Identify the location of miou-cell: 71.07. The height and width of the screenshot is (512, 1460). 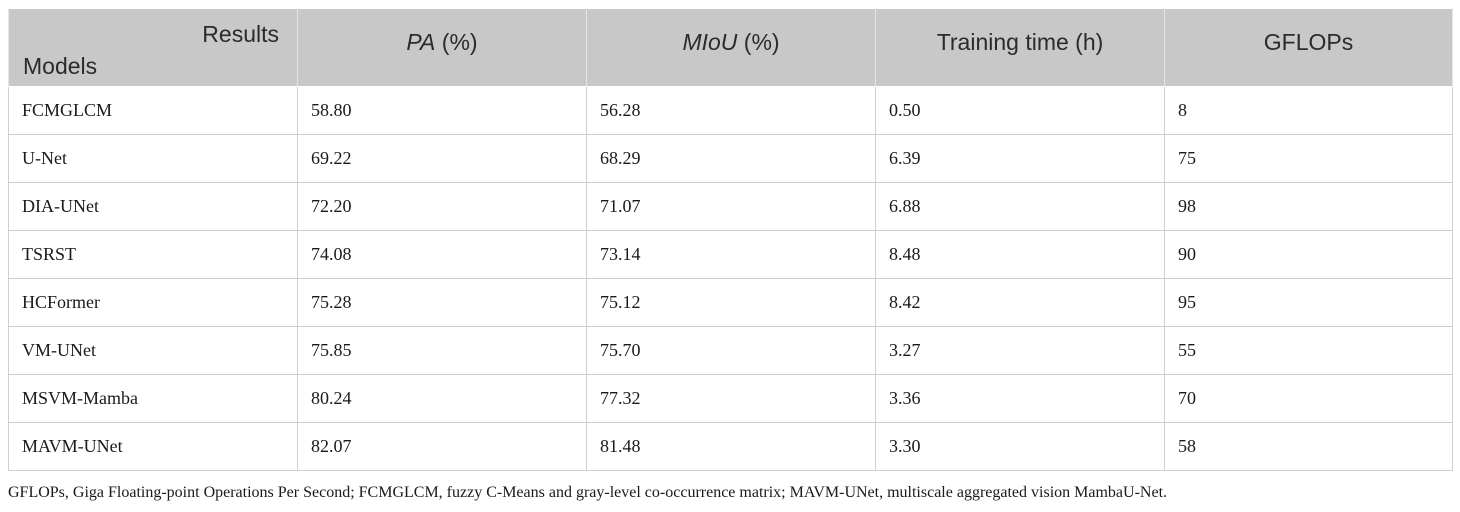
(731, 206).